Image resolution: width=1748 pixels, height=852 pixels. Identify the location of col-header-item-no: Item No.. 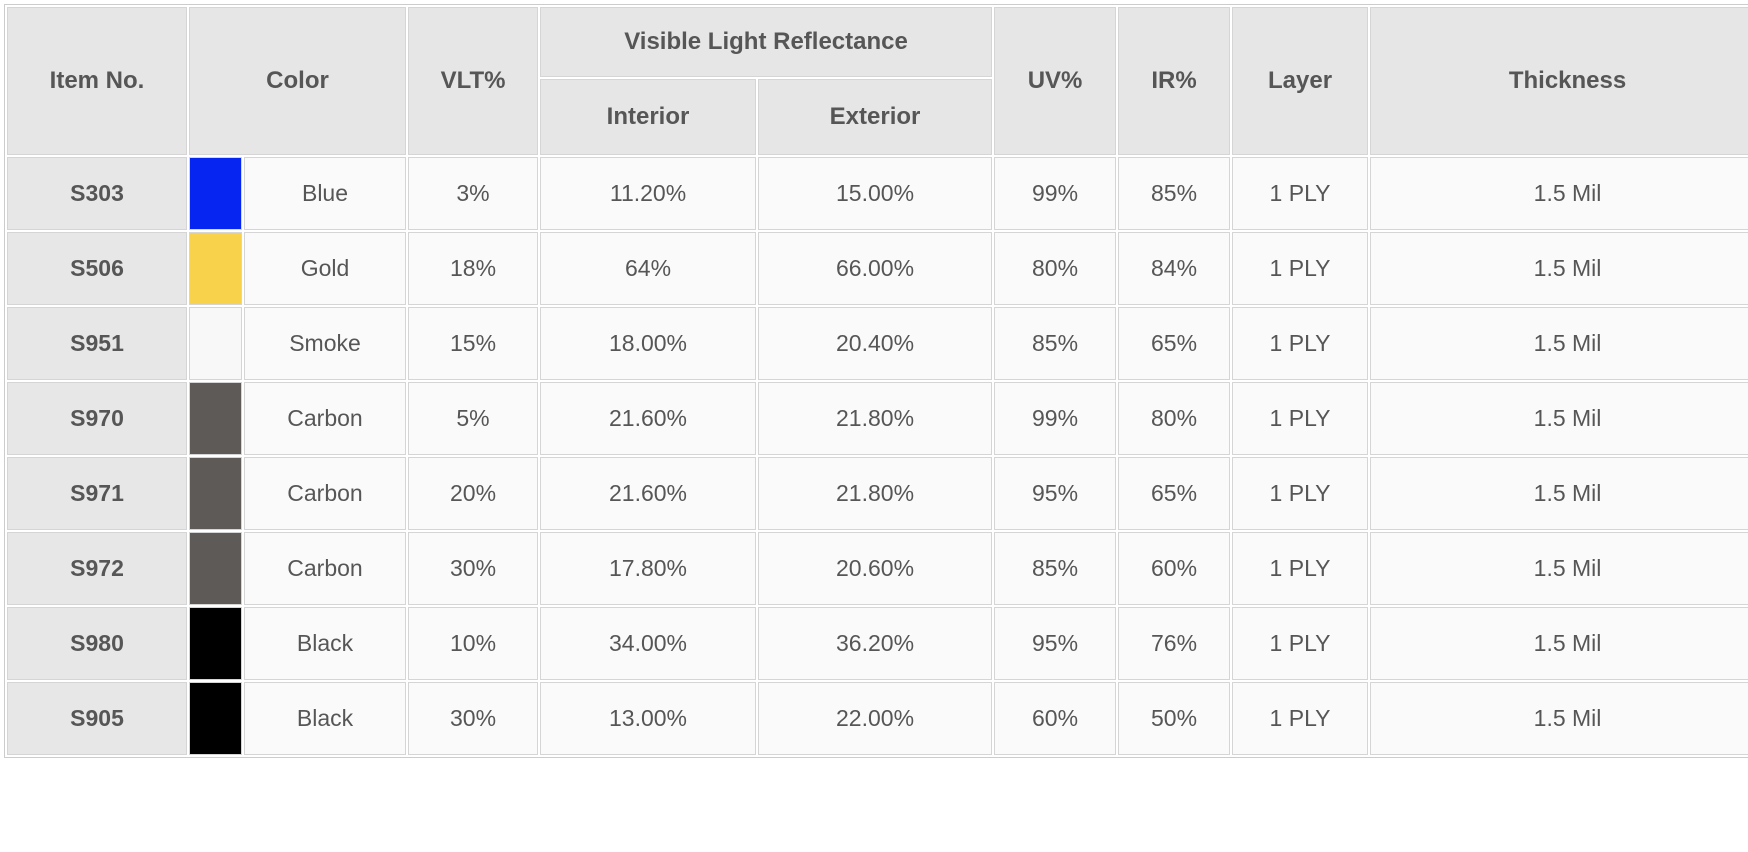
(97, 81).